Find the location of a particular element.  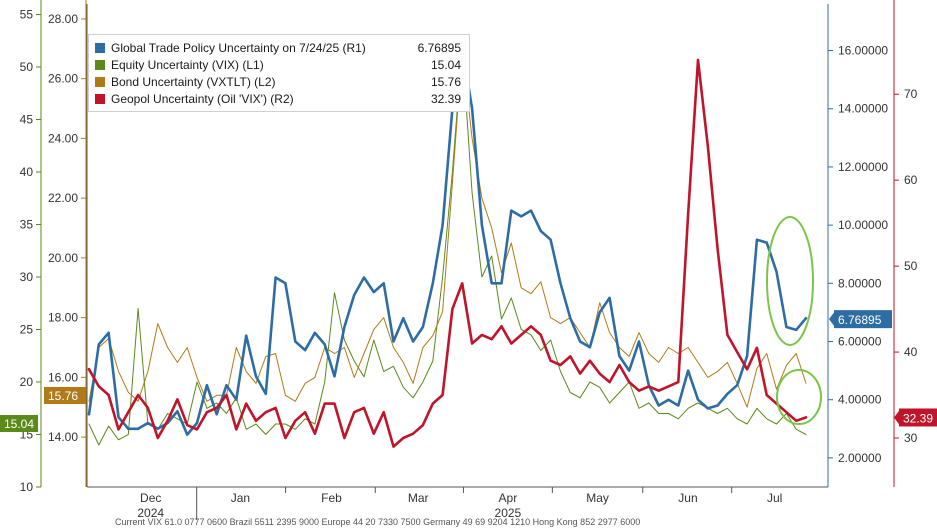

callout-l1-box is located at coordinates (19, 423).